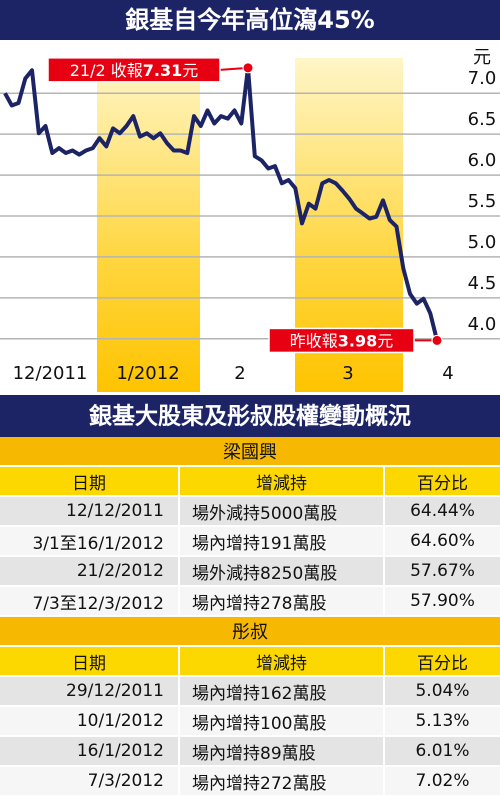 This screenshot has height=799, width=500. Describe the element at coordinates (90, 572) in the screenshot. I see `cell: 21/2/2012` at that location.